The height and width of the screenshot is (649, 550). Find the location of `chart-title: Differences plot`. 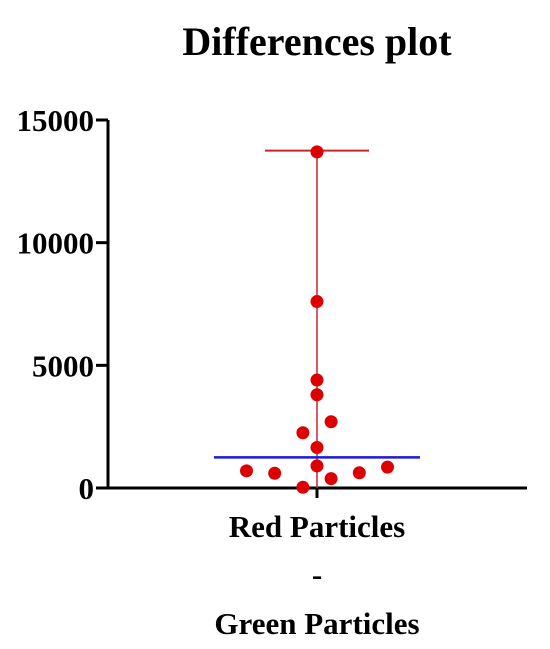

chart-title: Differences plot is located at coordinates (317, 41).